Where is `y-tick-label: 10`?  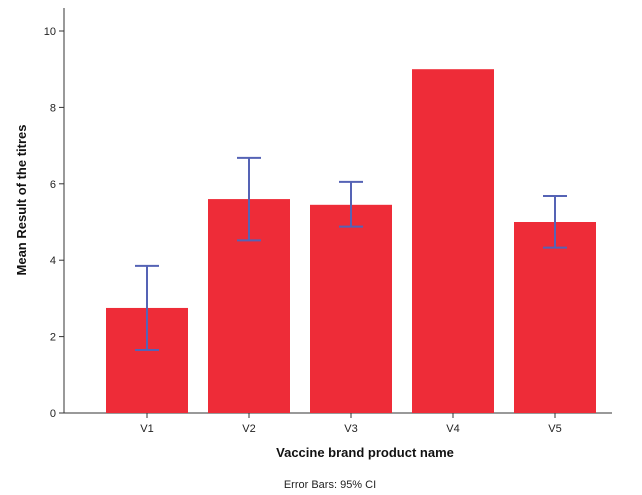
y-tick-label: 10 is located at coordinates (50, 32).